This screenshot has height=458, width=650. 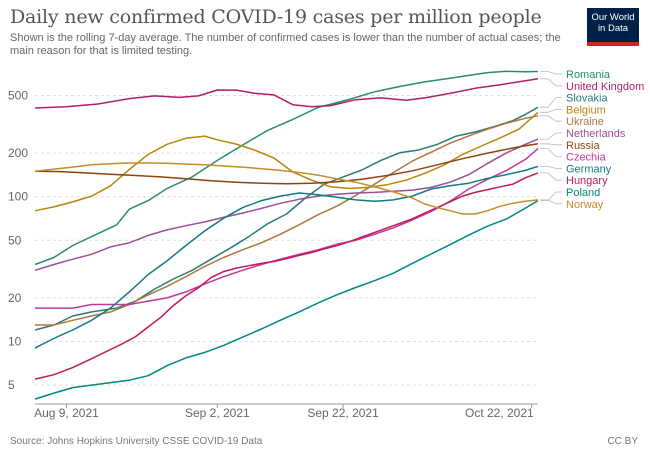 What do you see at coordinates (583, 193) in the screenshot?
I see `legend-label-poland: Poland` at bounding box center [583, 193].